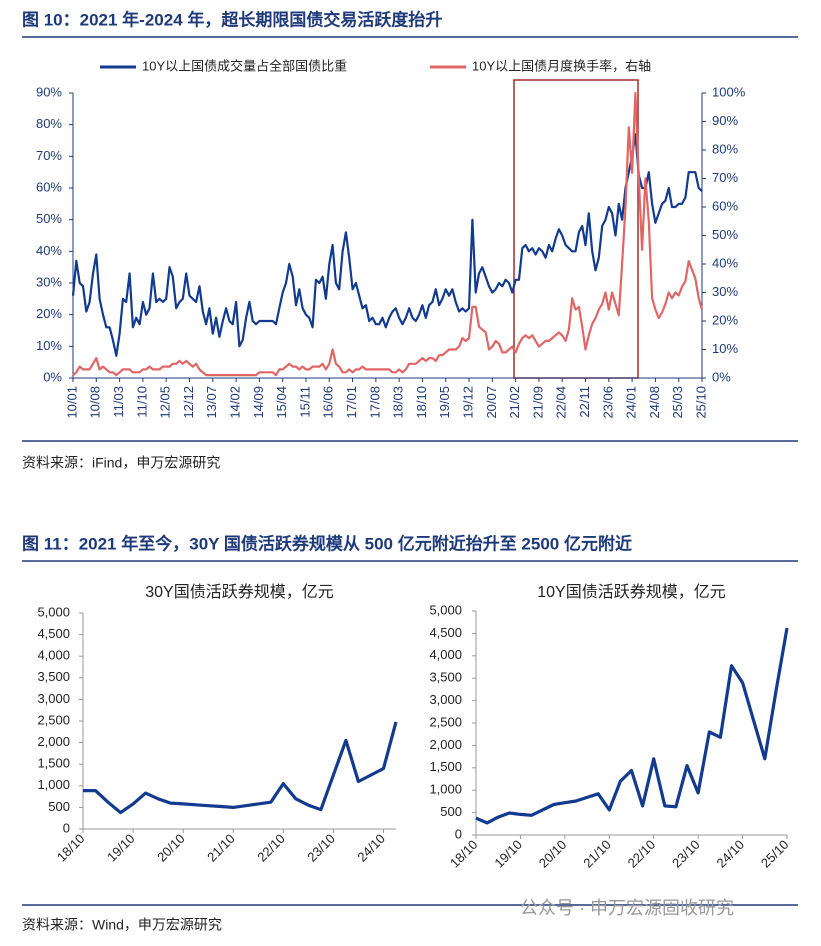 Image resolution: width=821 pixels, height=946 pixels. What do you see at coordinates (729, 91) in the screenshot?
I see `y-tick-label: 100%` at bounding box center [729, 91].